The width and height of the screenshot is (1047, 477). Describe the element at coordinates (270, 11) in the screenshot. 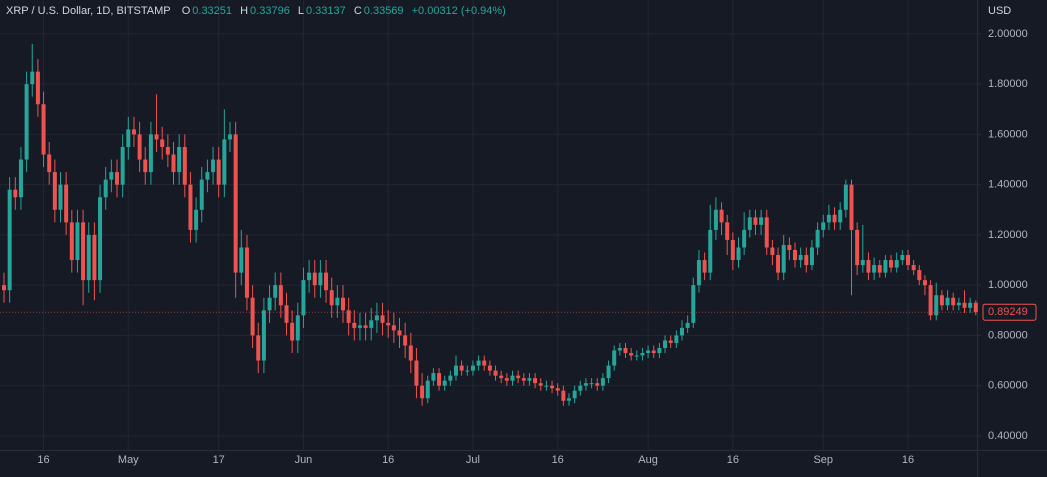

I see `ohlc-value: 0.33796` at that location.